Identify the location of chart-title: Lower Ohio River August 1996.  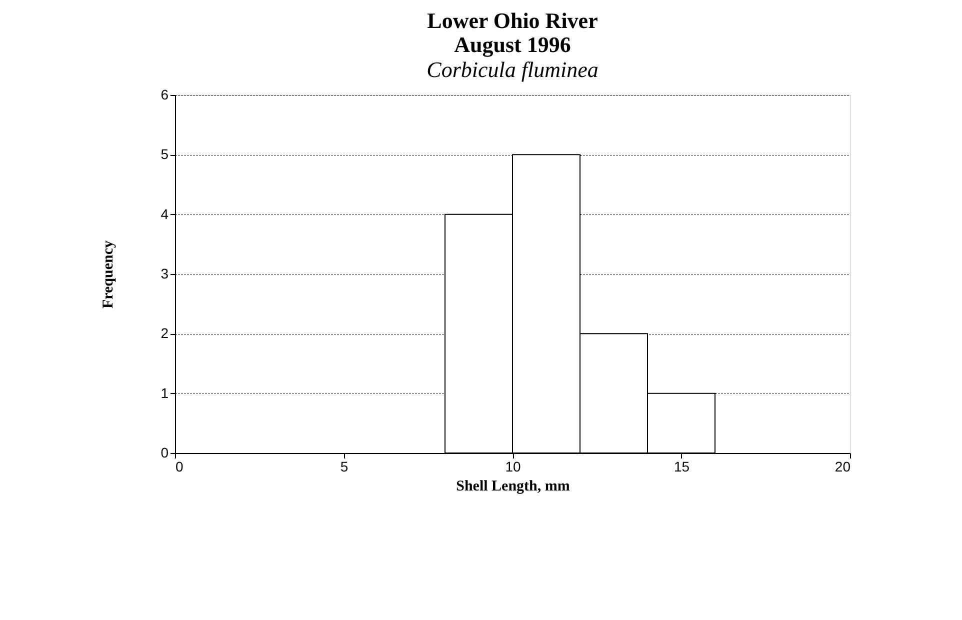
(512, 32).